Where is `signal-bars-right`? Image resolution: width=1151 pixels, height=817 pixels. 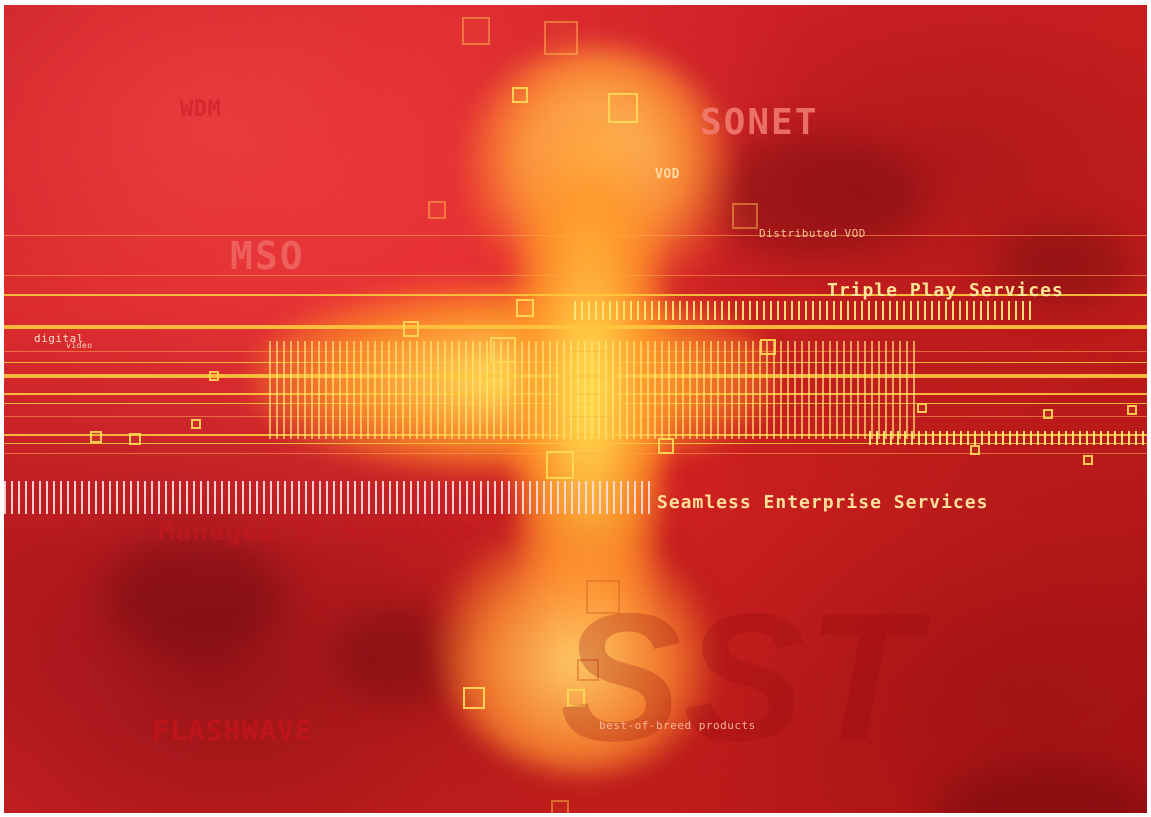 signal-bars-right is located at coordinates (1006, 438).